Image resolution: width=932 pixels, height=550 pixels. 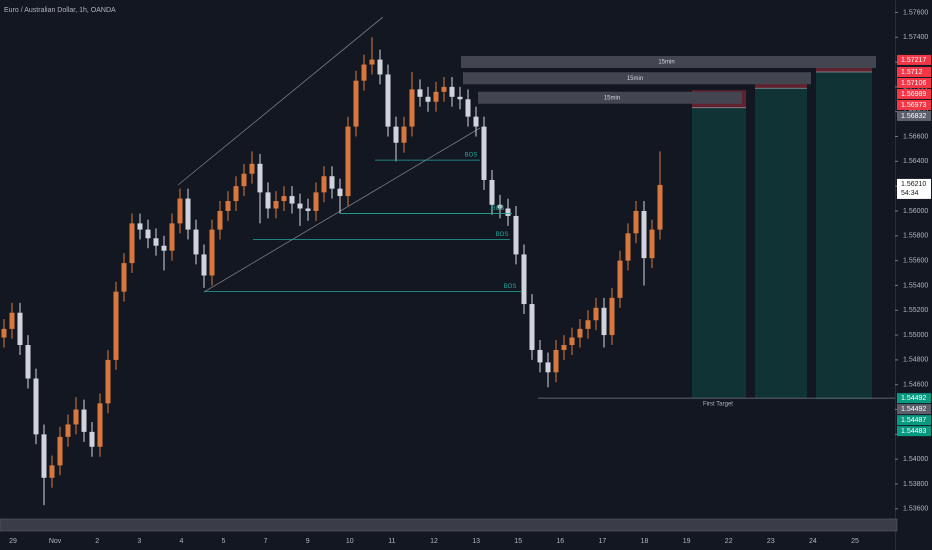 I want to click on x-tick-label: 12, so click(x=434, y=541).